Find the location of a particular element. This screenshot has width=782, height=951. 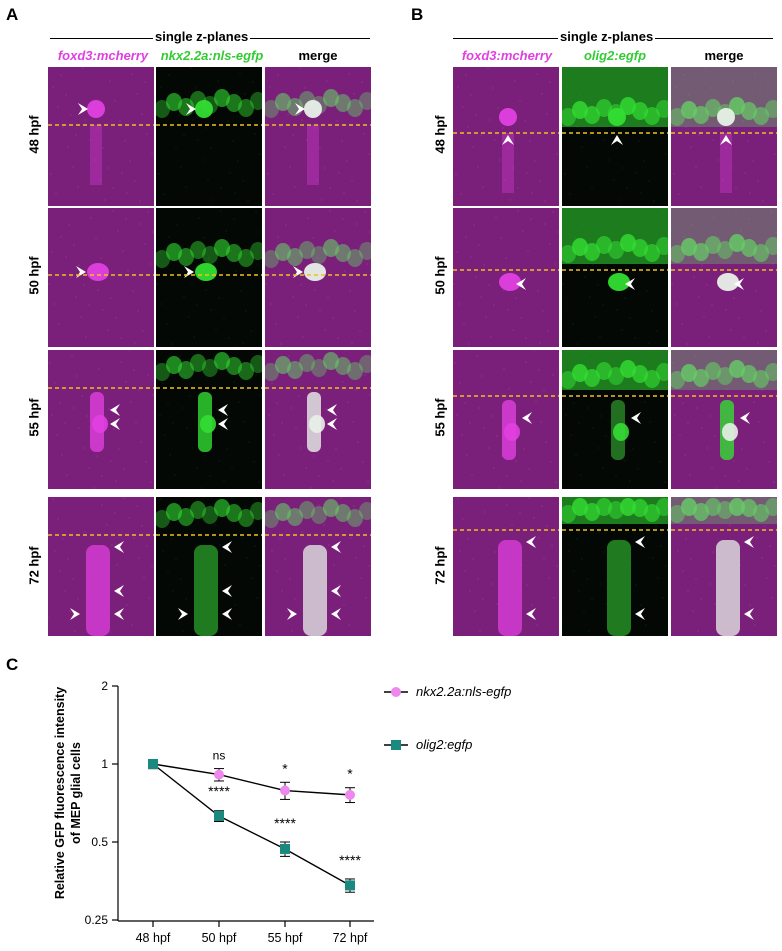

y-tick-label: 0.25 is located at coordinates (97, 920).